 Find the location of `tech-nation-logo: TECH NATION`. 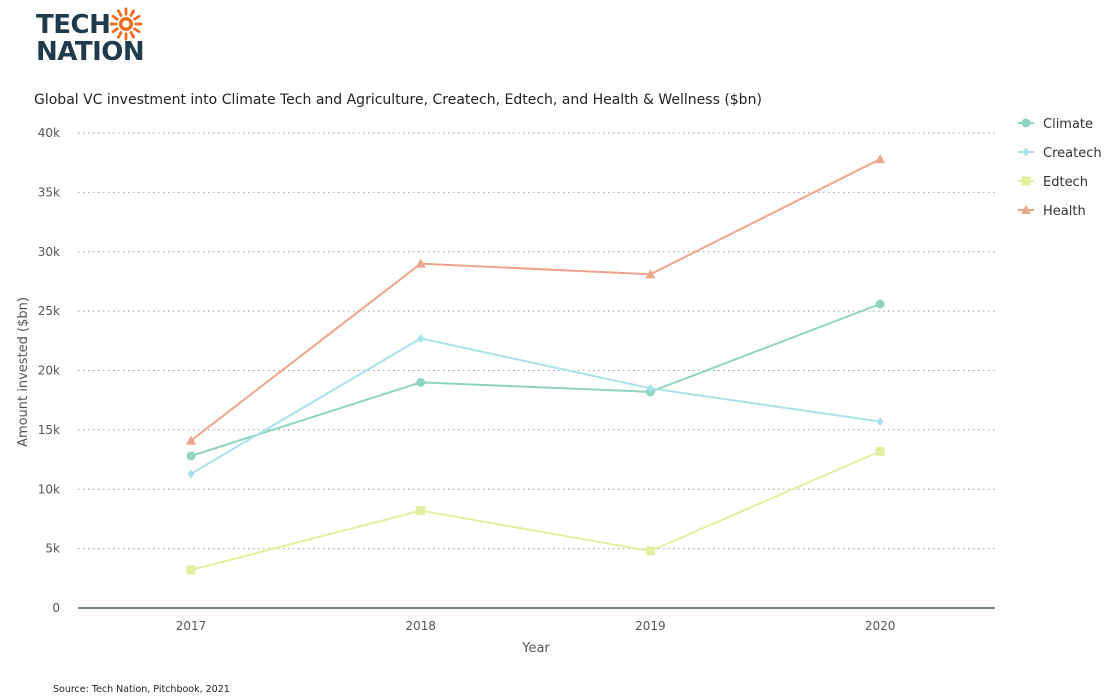

tech-nation-logo: TECH NATION is located at coordinates (96, 36).